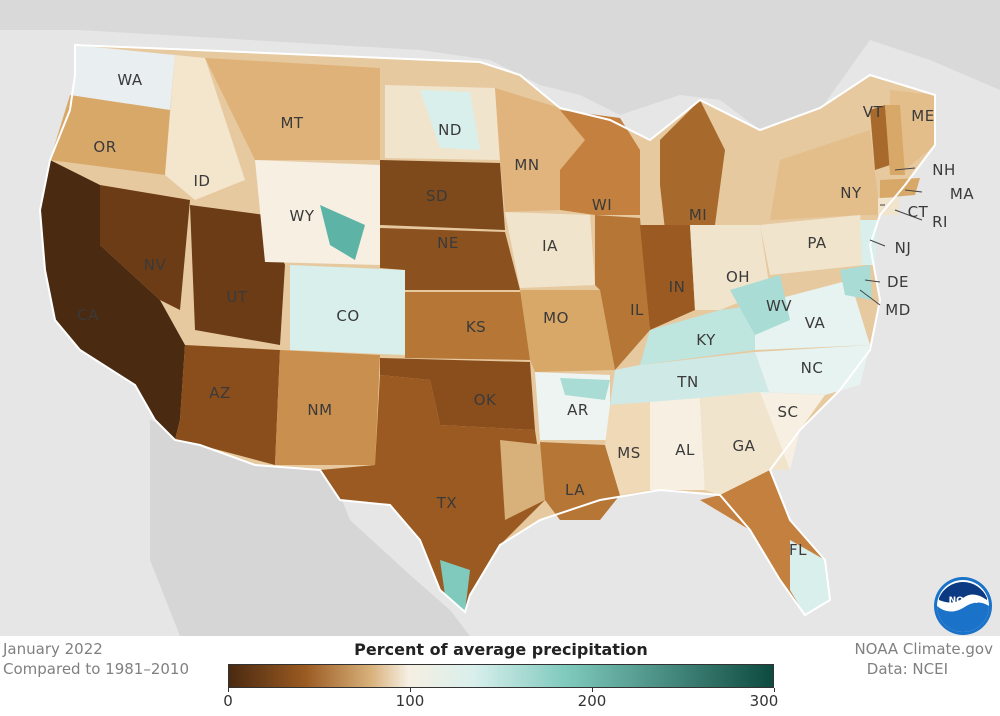 The width and height of the screenshot is (1000, 716). What do you see at coordinates (944, 170) in the screenshot?
I see `state-label-nh: NH` at bounding box center [944, 170].